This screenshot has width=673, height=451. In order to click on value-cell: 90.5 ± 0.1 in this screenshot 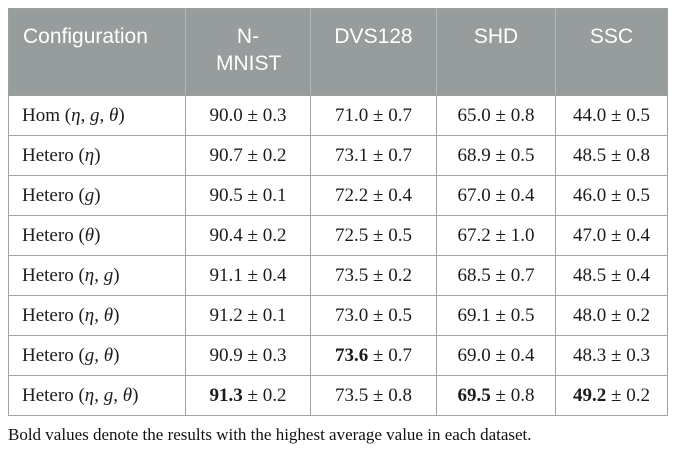, I will do `click(248, 195)`.